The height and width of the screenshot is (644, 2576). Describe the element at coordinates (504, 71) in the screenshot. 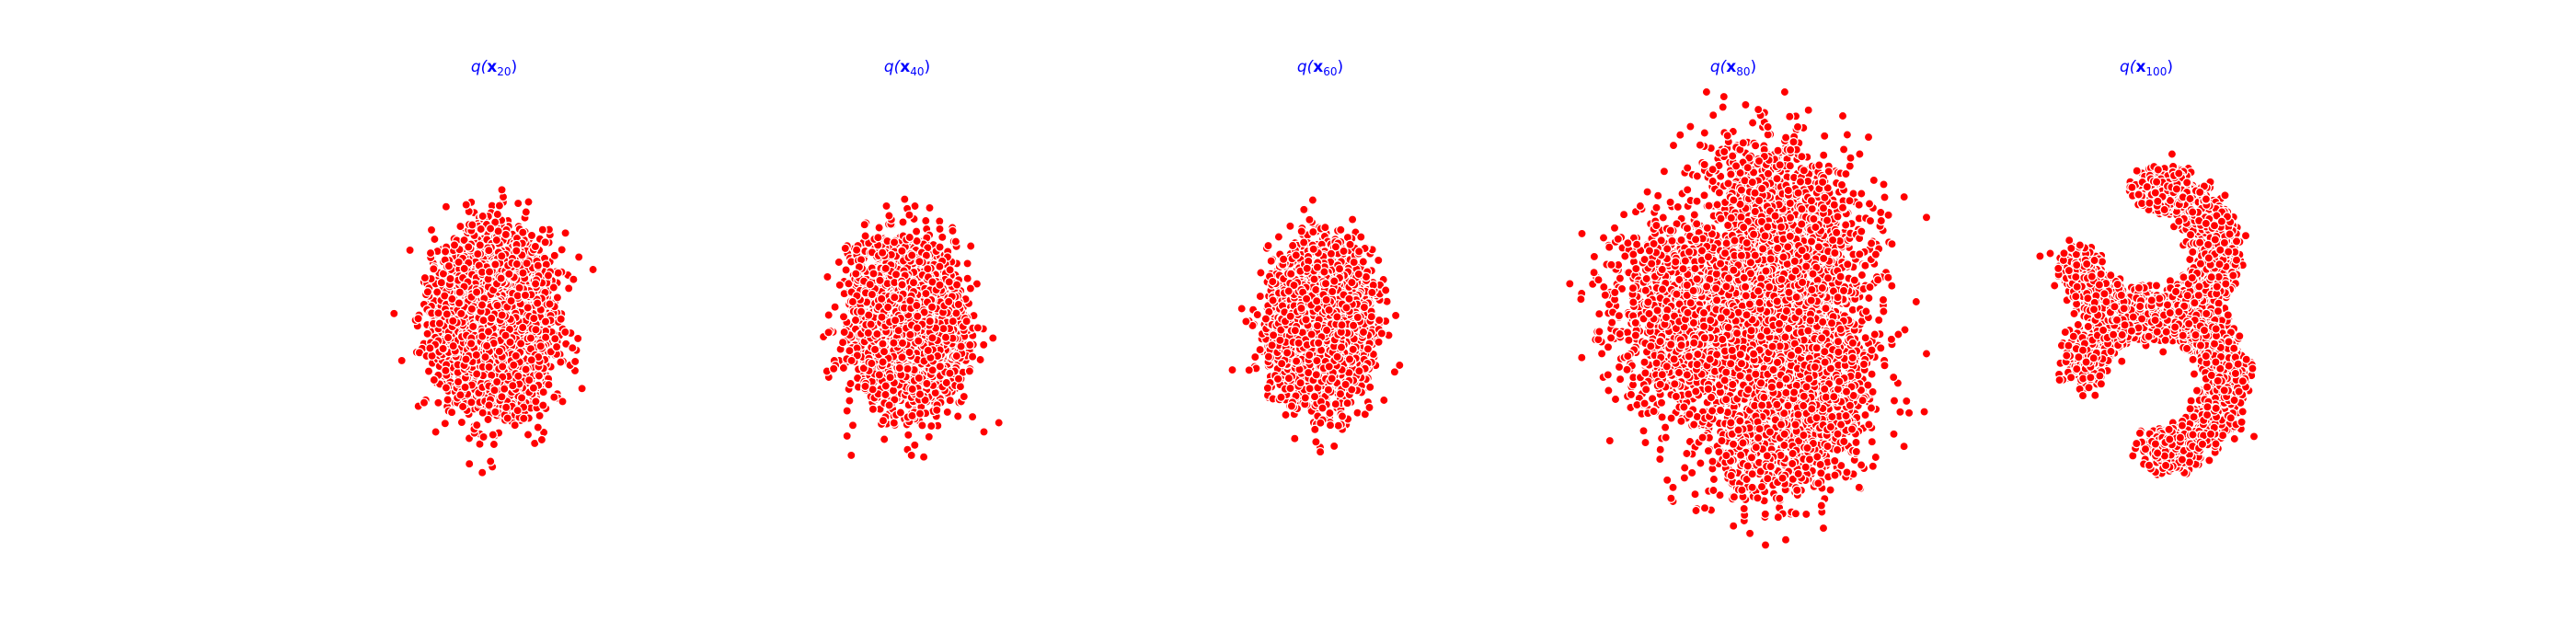

I see `title-subscript: 20` at that location.